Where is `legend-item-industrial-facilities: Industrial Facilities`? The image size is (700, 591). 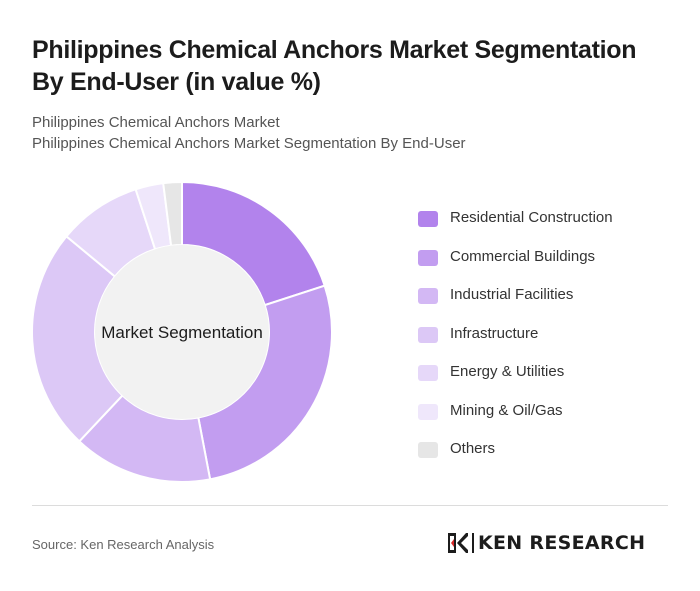 legend-item-industrial-facilities: Industrial Facilities is located at coordinates (515, 304).